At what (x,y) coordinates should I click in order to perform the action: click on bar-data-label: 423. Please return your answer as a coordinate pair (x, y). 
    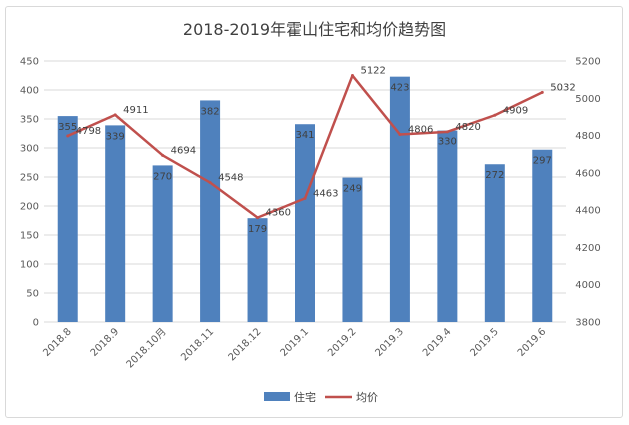
    Looking at the image, I should click on (399, 88).